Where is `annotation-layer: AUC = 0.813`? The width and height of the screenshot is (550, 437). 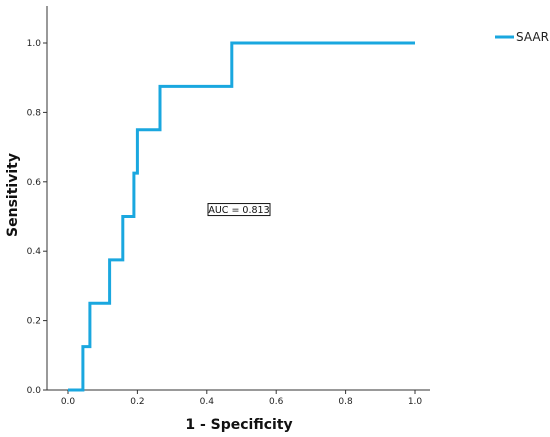 annotation-layer: AUC = 0.813 is located at coordinates (239, 210).